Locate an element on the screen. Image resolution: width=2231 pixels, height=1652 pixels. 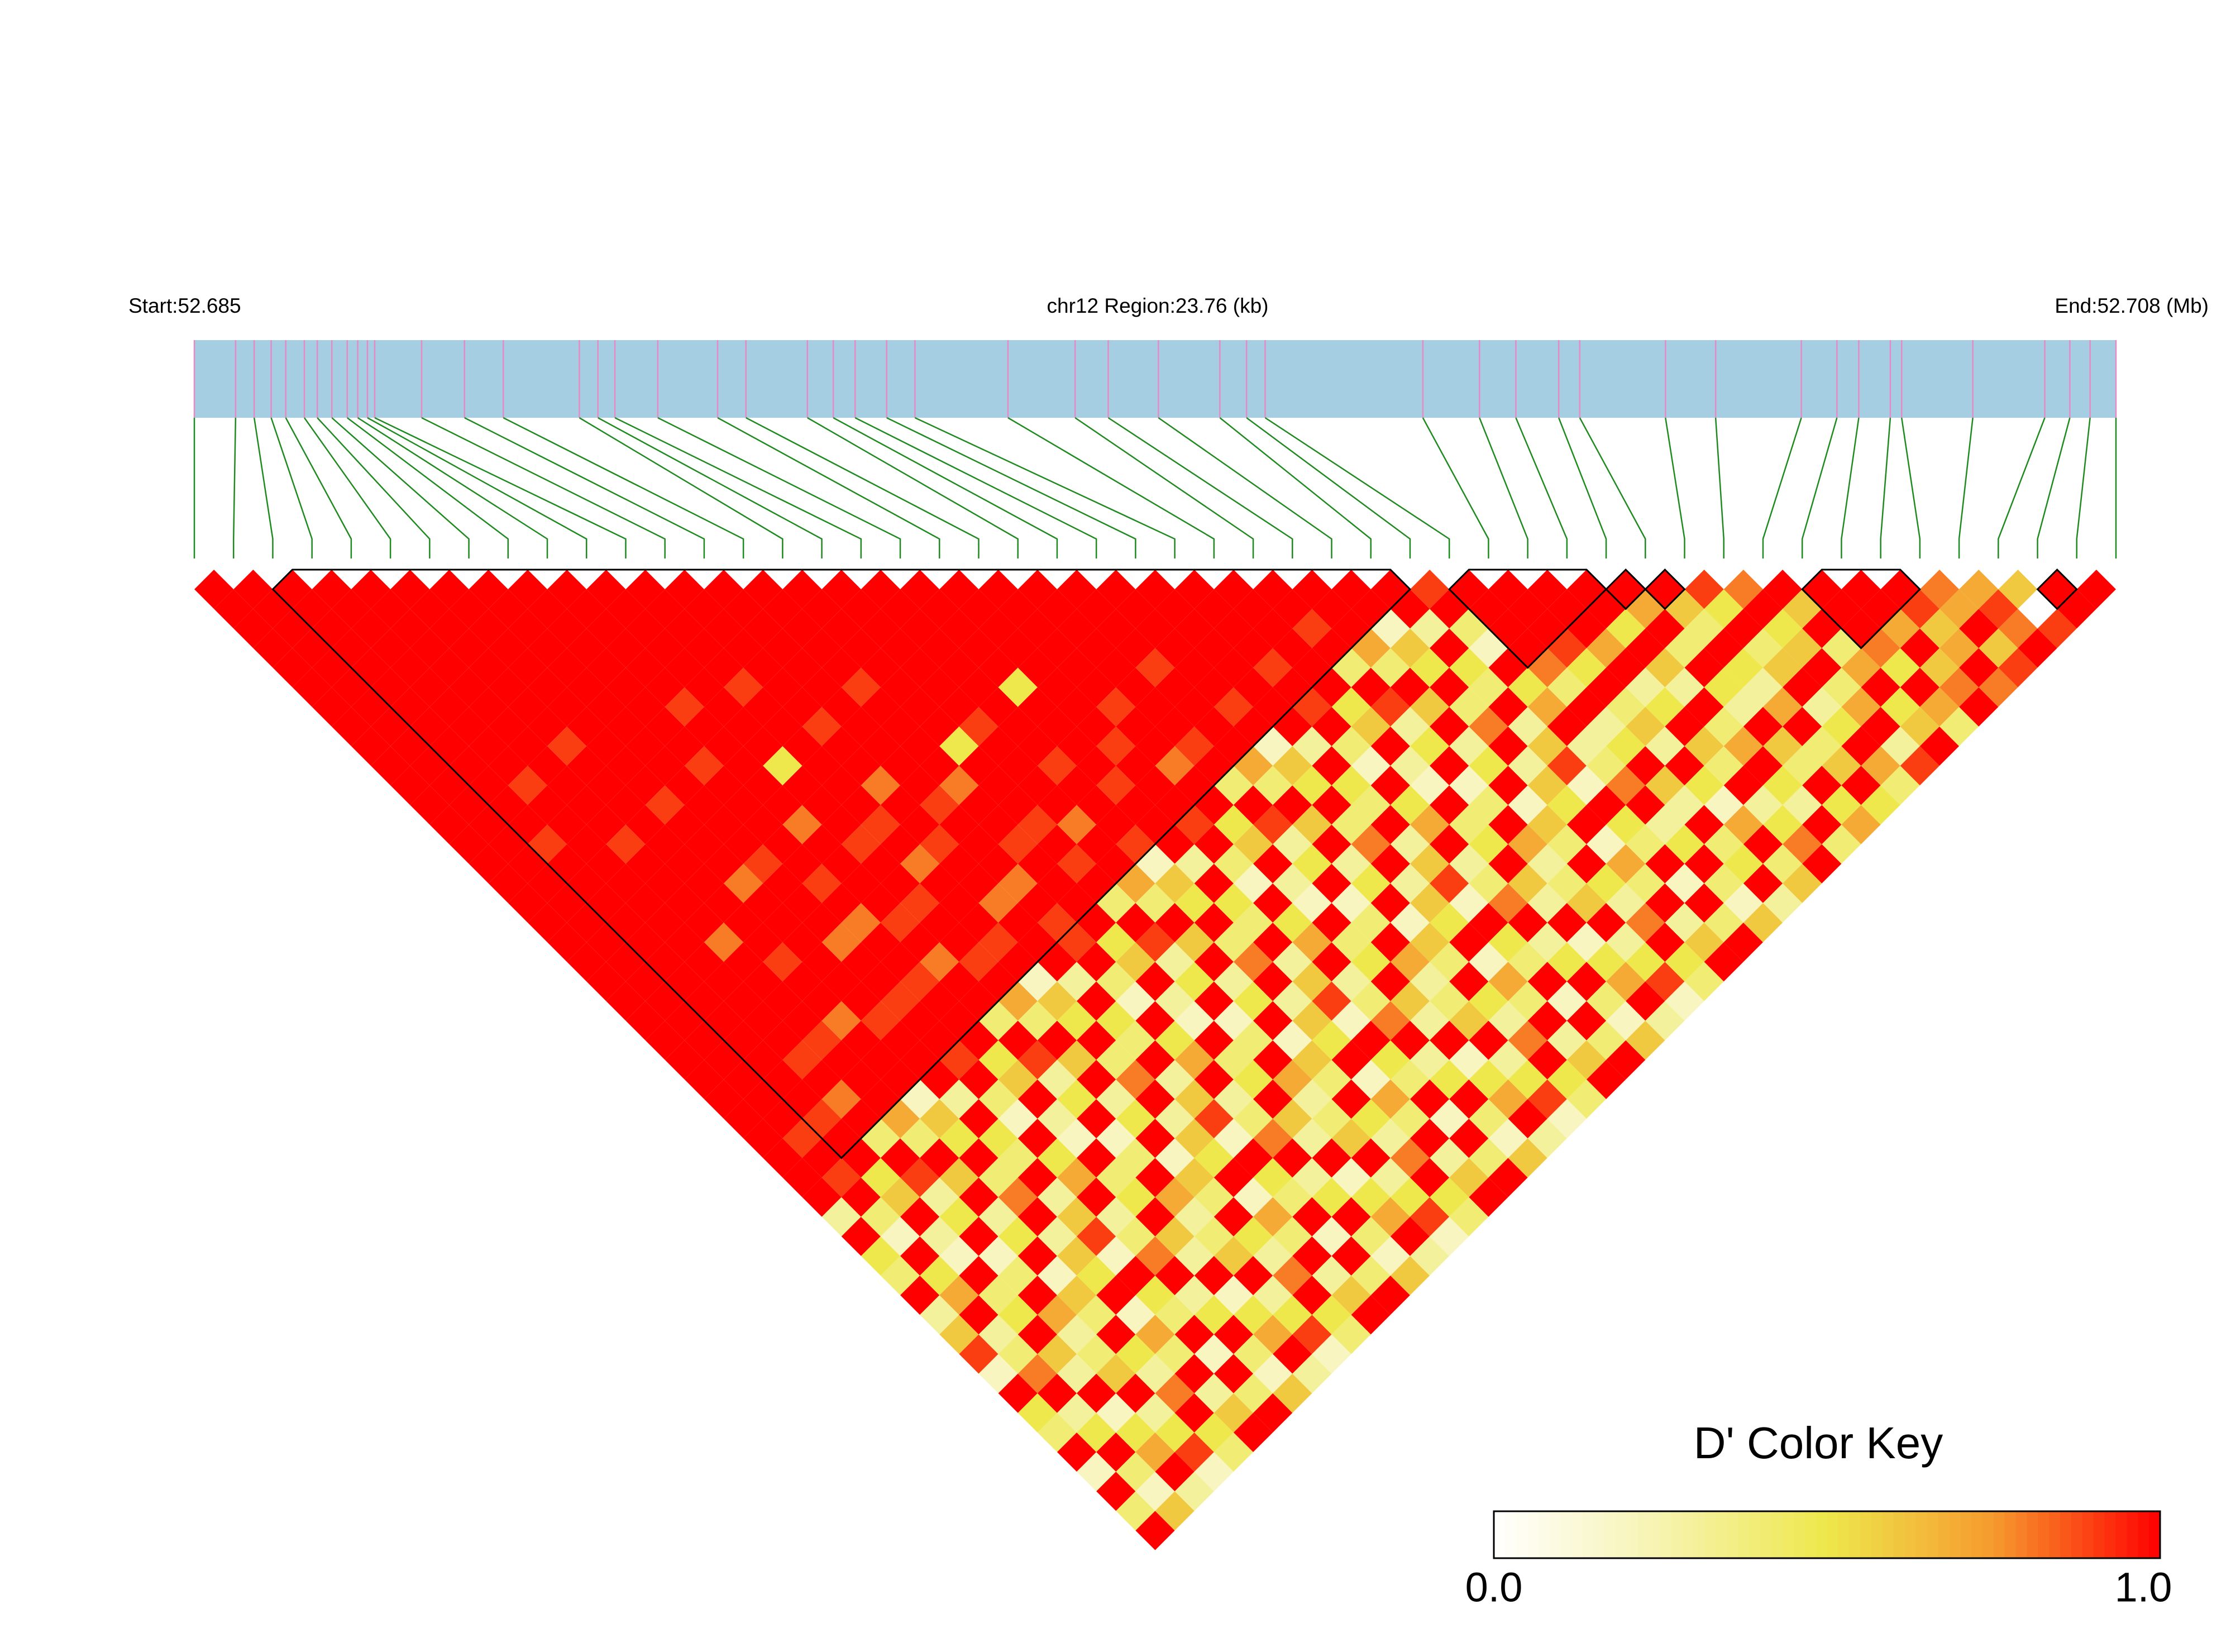
ld-block is located at coordinates (1625, 589).